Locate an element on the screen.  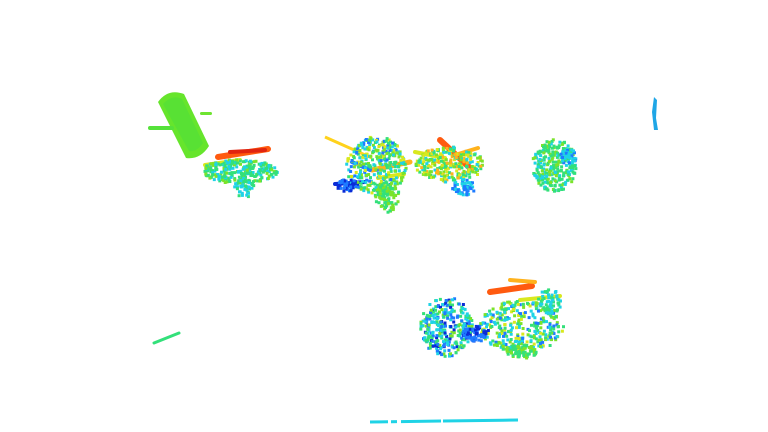
cluster-ground-line is located at coordinates (444, 421).